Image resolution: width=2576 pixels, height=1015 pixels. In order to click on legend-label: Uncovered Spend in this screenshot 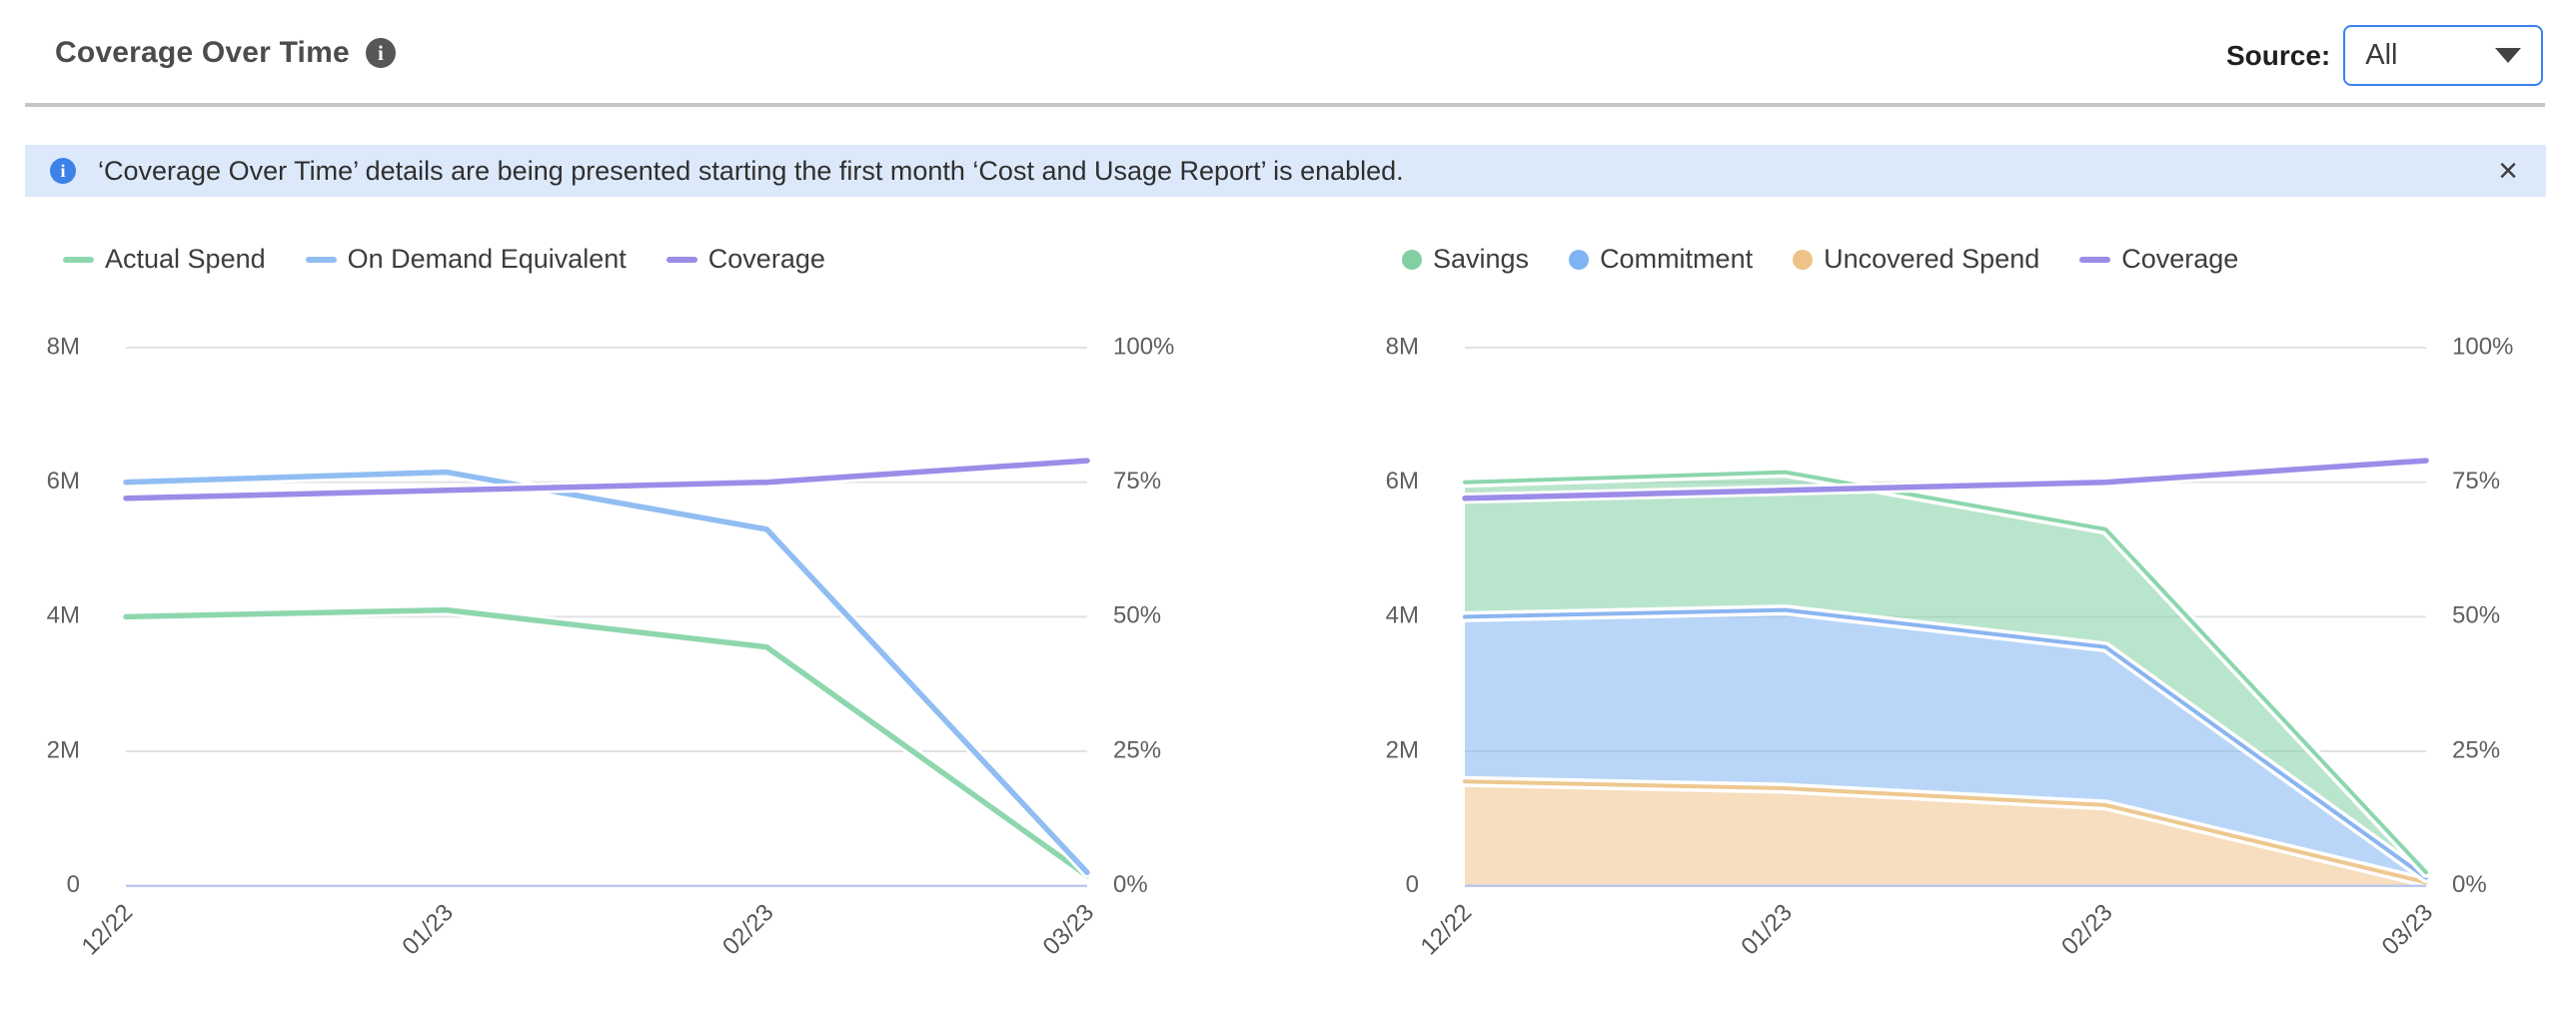, I will do `click(1932, 259)`.